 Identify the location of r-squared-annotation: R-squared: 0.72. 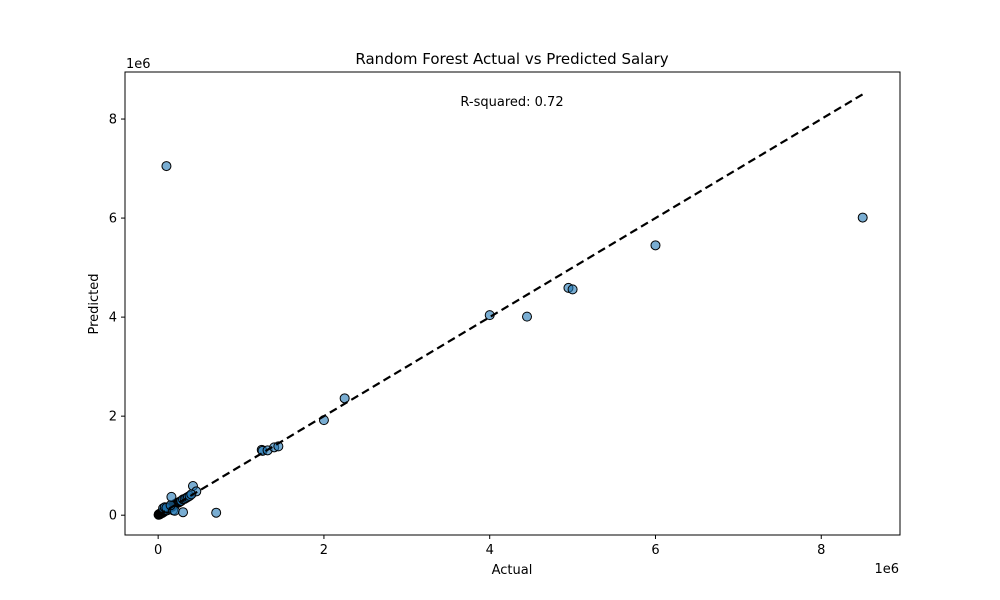
(511, 102).